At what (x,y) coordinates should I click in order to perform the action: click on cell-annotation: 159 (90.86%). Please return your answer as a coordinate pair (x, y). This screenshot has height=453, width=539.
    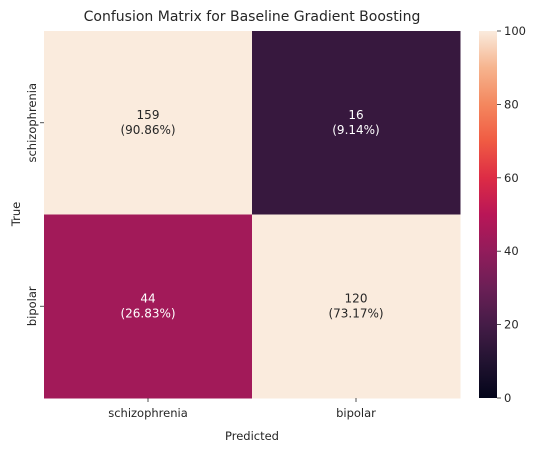
    Looking at the image, I should click on (147, 122).